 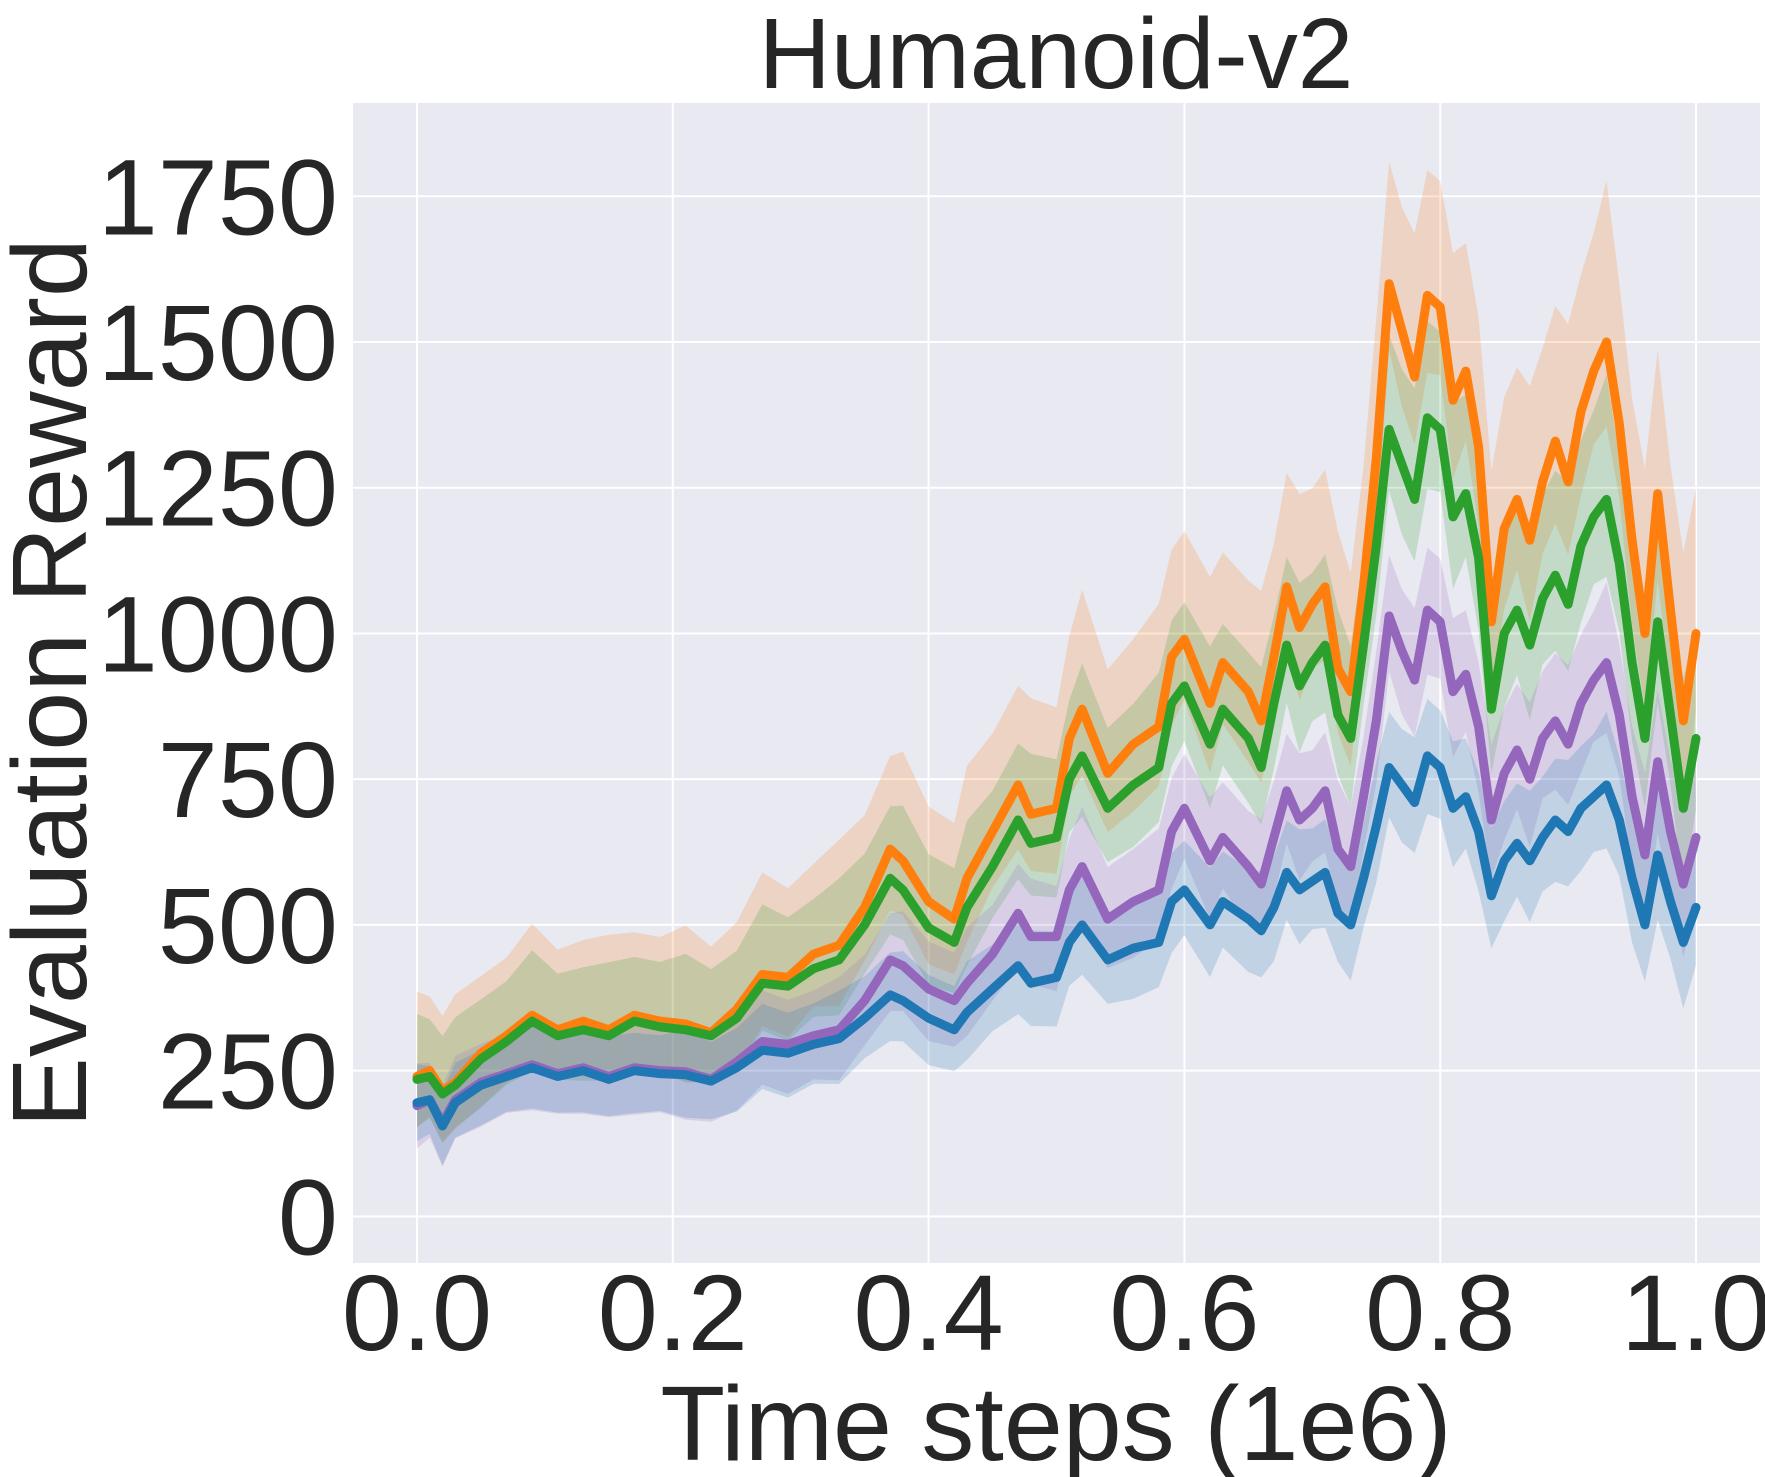 I want to click on y-tick-label: 1250, so click(x=218, y=488).